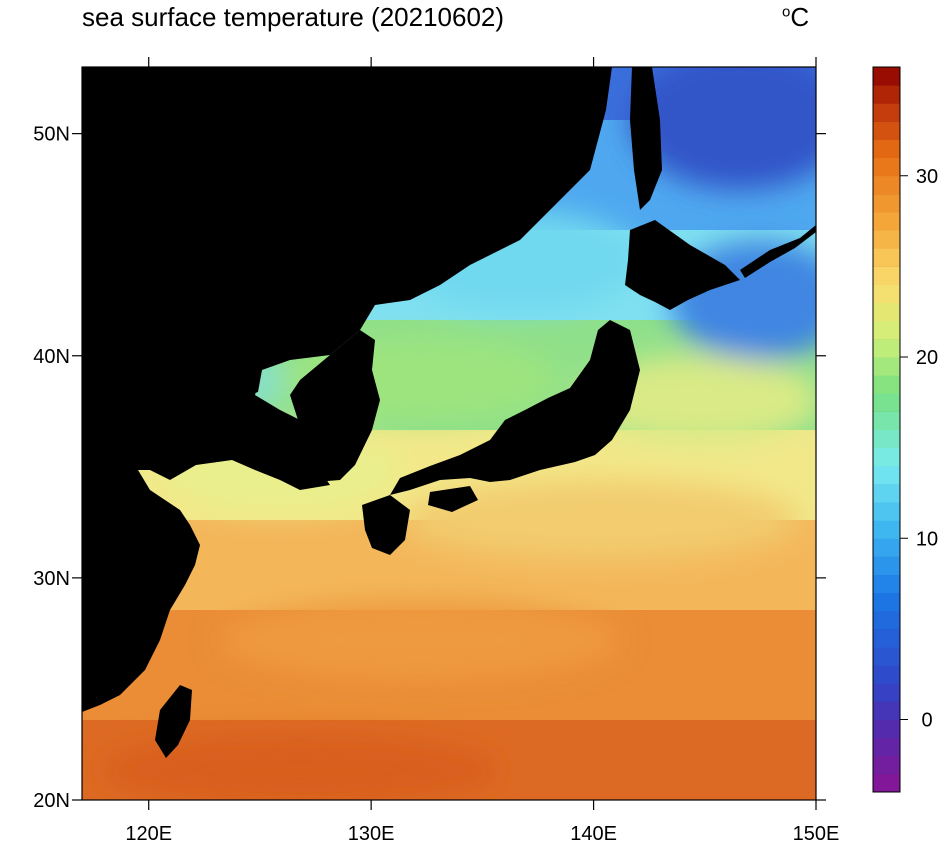 The image size is (941, 858). I want to click on degree-sign: o, so click(786, 12).